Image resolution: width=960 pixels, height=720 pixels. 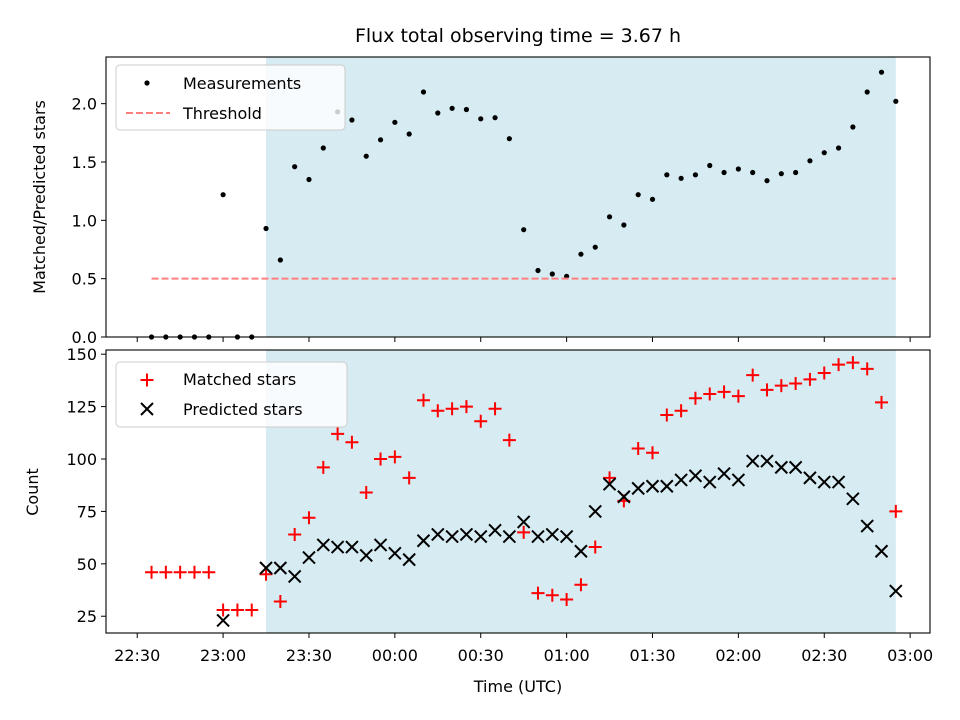 What do you see at coordinates (84, 279) in the screenshot?
I see `y-tick-label: 0.5` at bounding box center [84, 279].